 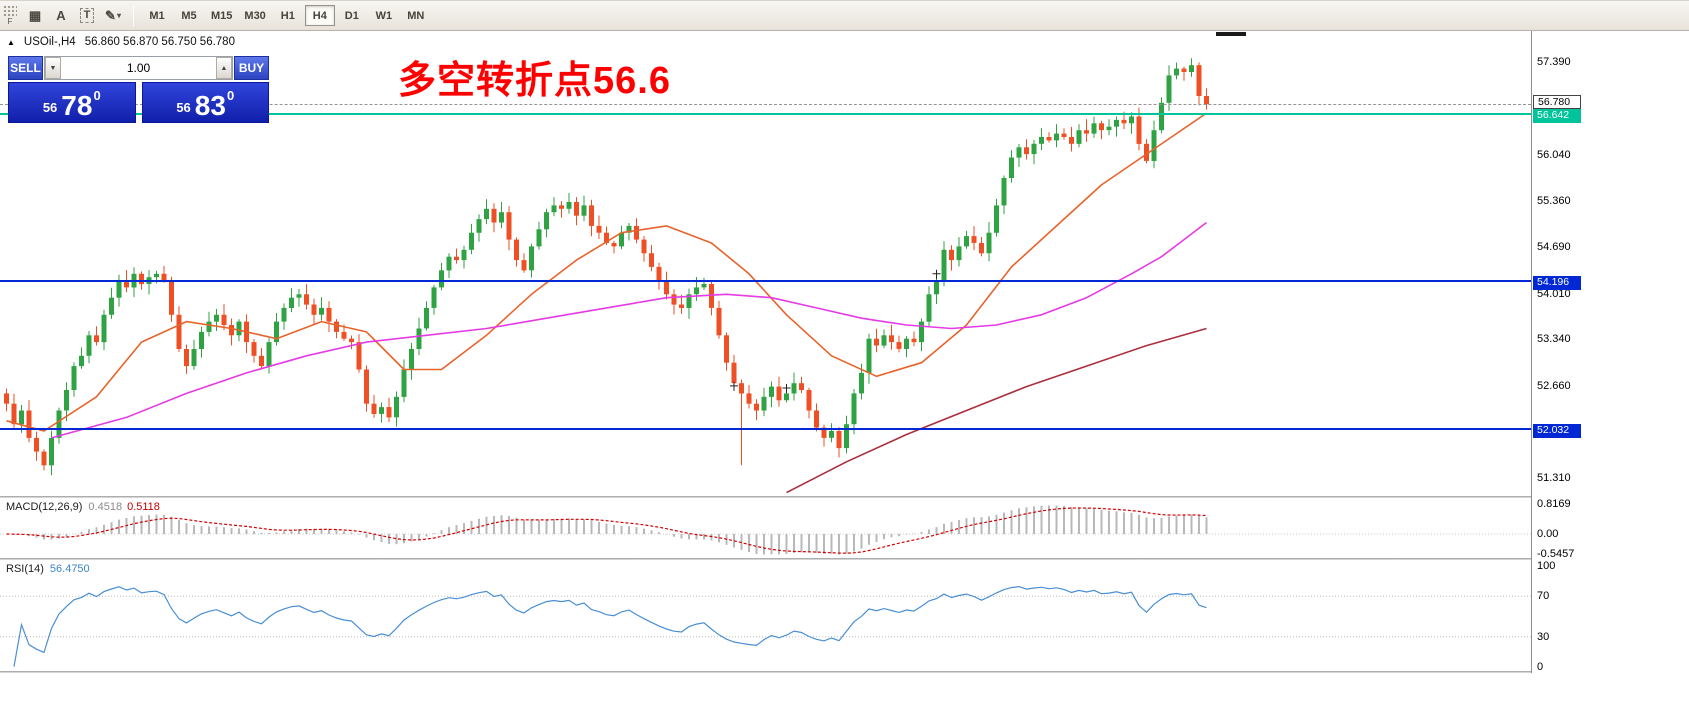 I want to click on rsi-name: RSI(14), so click(x=25, y=569).